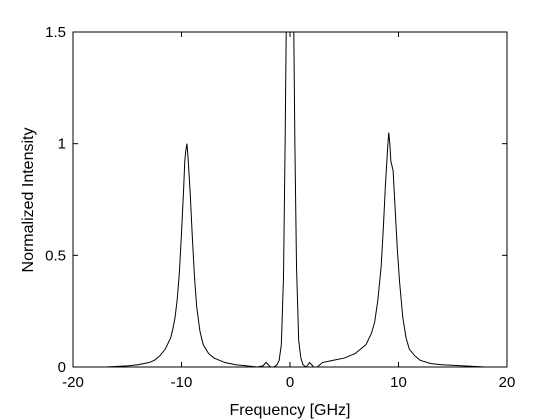 This screenshot has width=560, height=420. Describe the element at coordinates (28, 200) in the screenshot. I see `y-axis-label: Normalized Intensity` at that location.